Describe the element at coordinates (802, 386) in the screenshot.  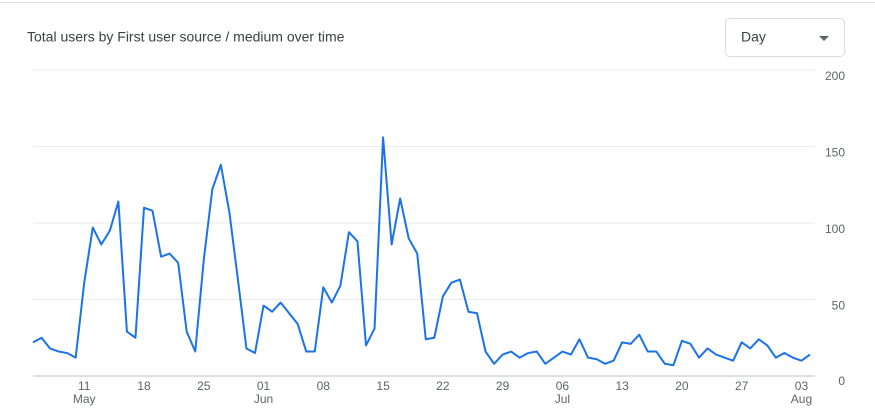
I see `x-tick-part: 03` at that location.